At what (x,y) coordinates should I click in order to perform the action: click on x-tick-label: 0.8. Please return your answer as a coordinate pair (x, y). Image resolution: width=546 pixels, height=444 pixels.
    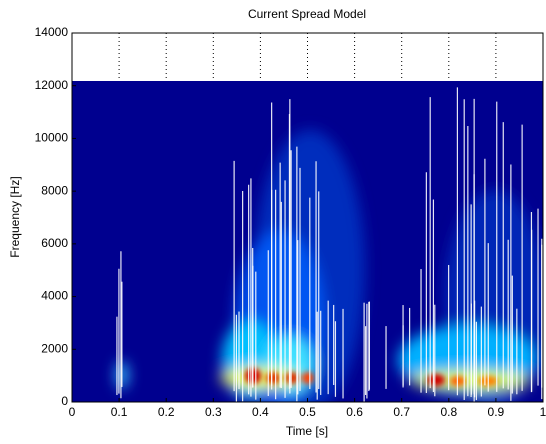
    Looking at the image, I should click on (448, 412).